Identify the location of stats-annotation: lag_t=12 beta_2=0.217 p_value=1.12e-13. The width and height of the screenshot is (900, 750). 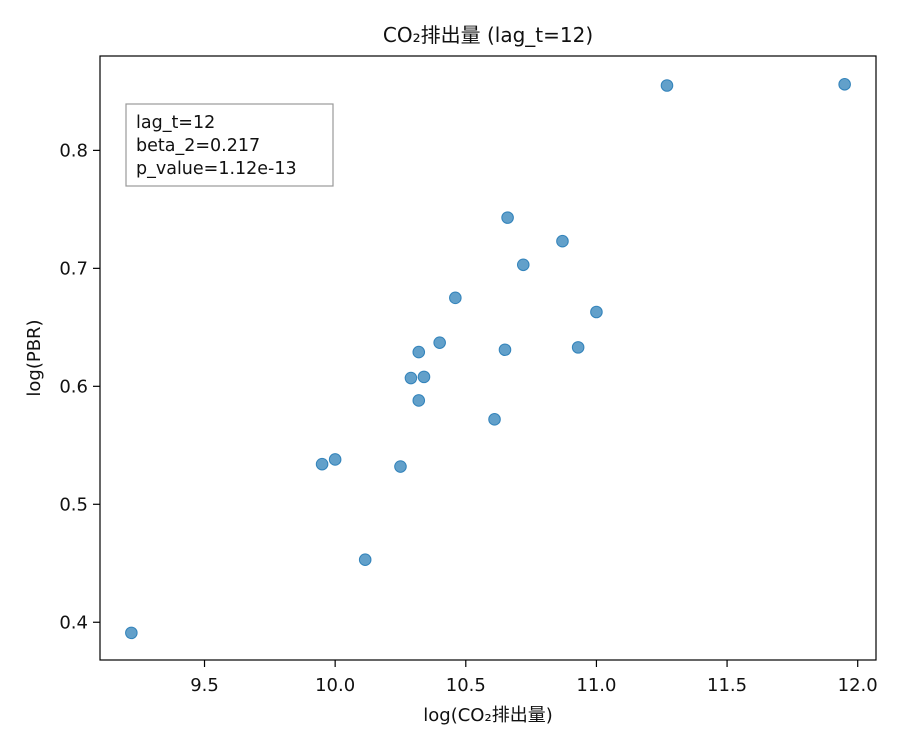
(229, 145).